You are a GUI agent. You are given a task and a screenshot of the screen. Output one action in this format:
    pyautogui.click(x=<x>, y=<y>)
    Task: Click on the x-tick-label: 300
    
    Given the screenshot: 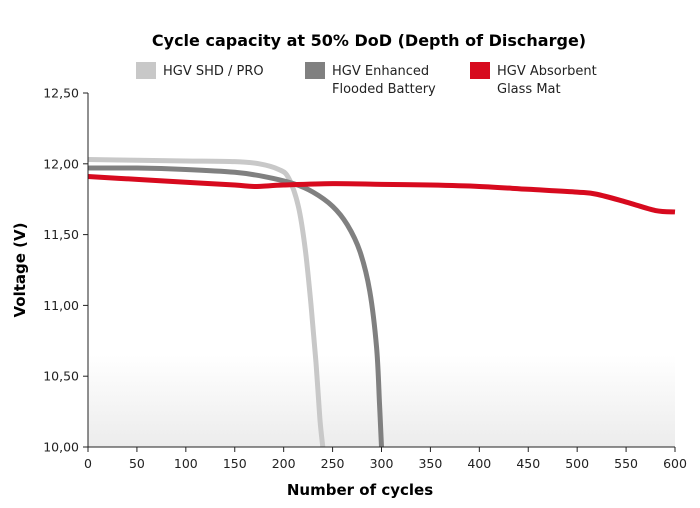 What is the action you would take?
    pyautogui.click(x=382, y=463)
    